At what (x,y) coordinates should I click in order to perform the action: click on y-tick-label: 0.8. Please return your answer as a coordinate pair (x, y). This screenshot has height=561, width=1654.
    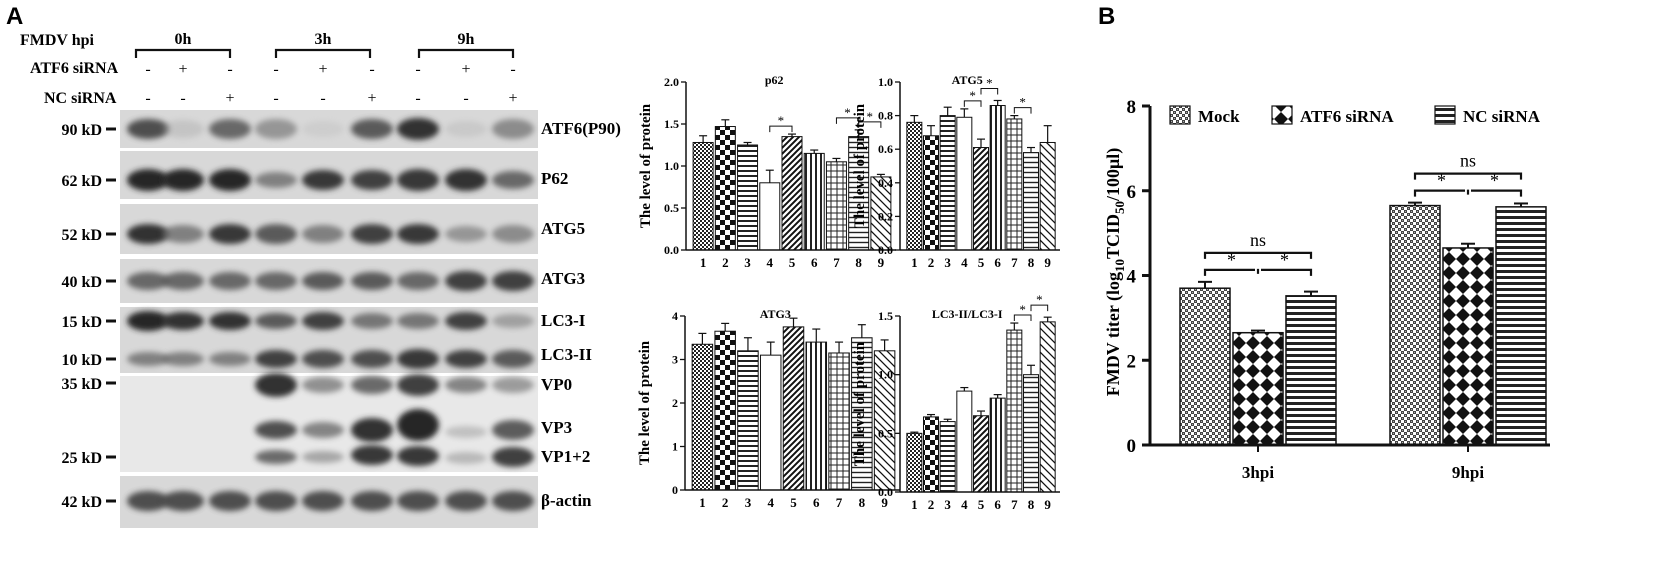
    Looking at the image, I should click on (885, 116).